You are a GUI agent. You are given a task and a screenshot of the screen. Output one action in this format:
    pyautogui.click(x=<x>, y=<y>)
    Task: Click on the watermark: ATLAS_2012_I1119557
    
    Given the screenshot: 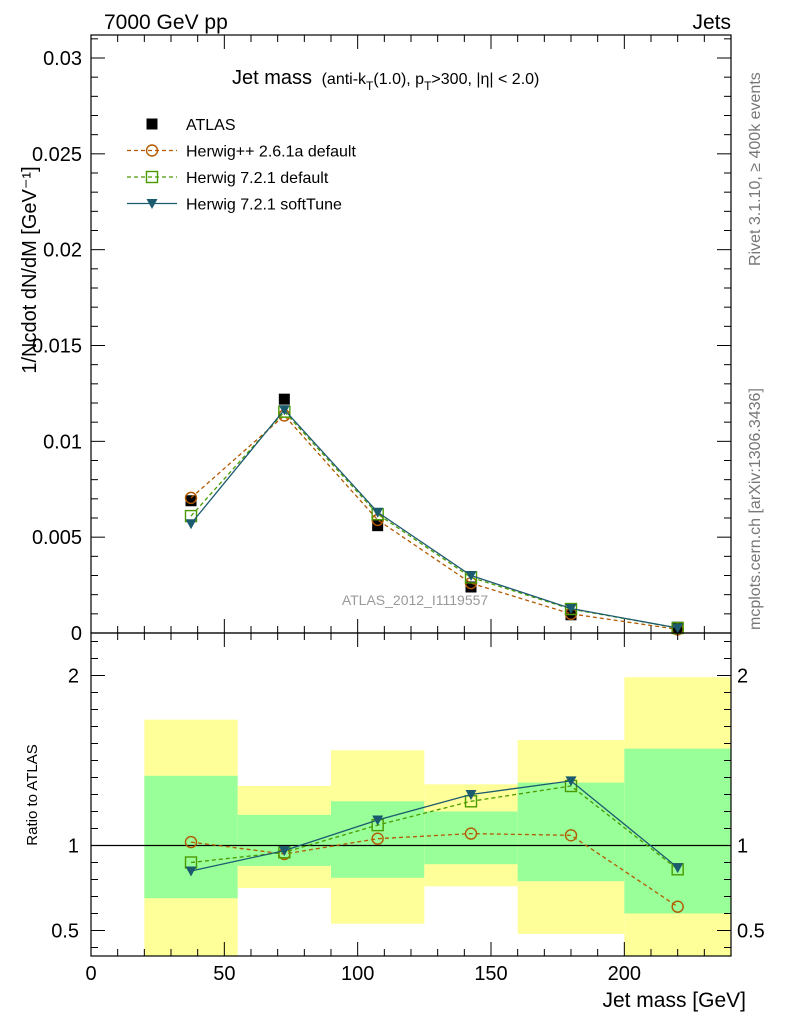 What is the action you would take?
    pyautogui.click(x=415, y=600)
    